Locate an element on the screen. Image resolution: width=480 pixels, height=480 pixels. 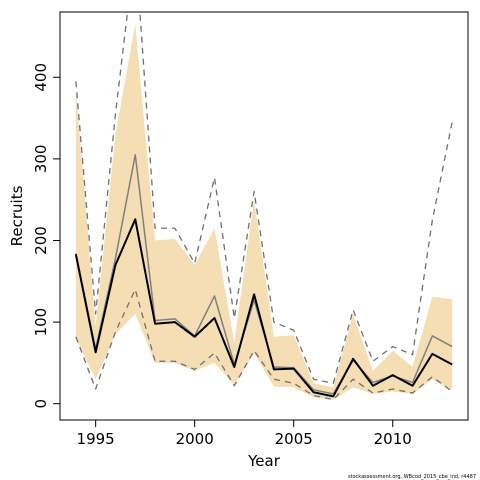
y-tick-label: 0 is located at coordinates (41, 404).